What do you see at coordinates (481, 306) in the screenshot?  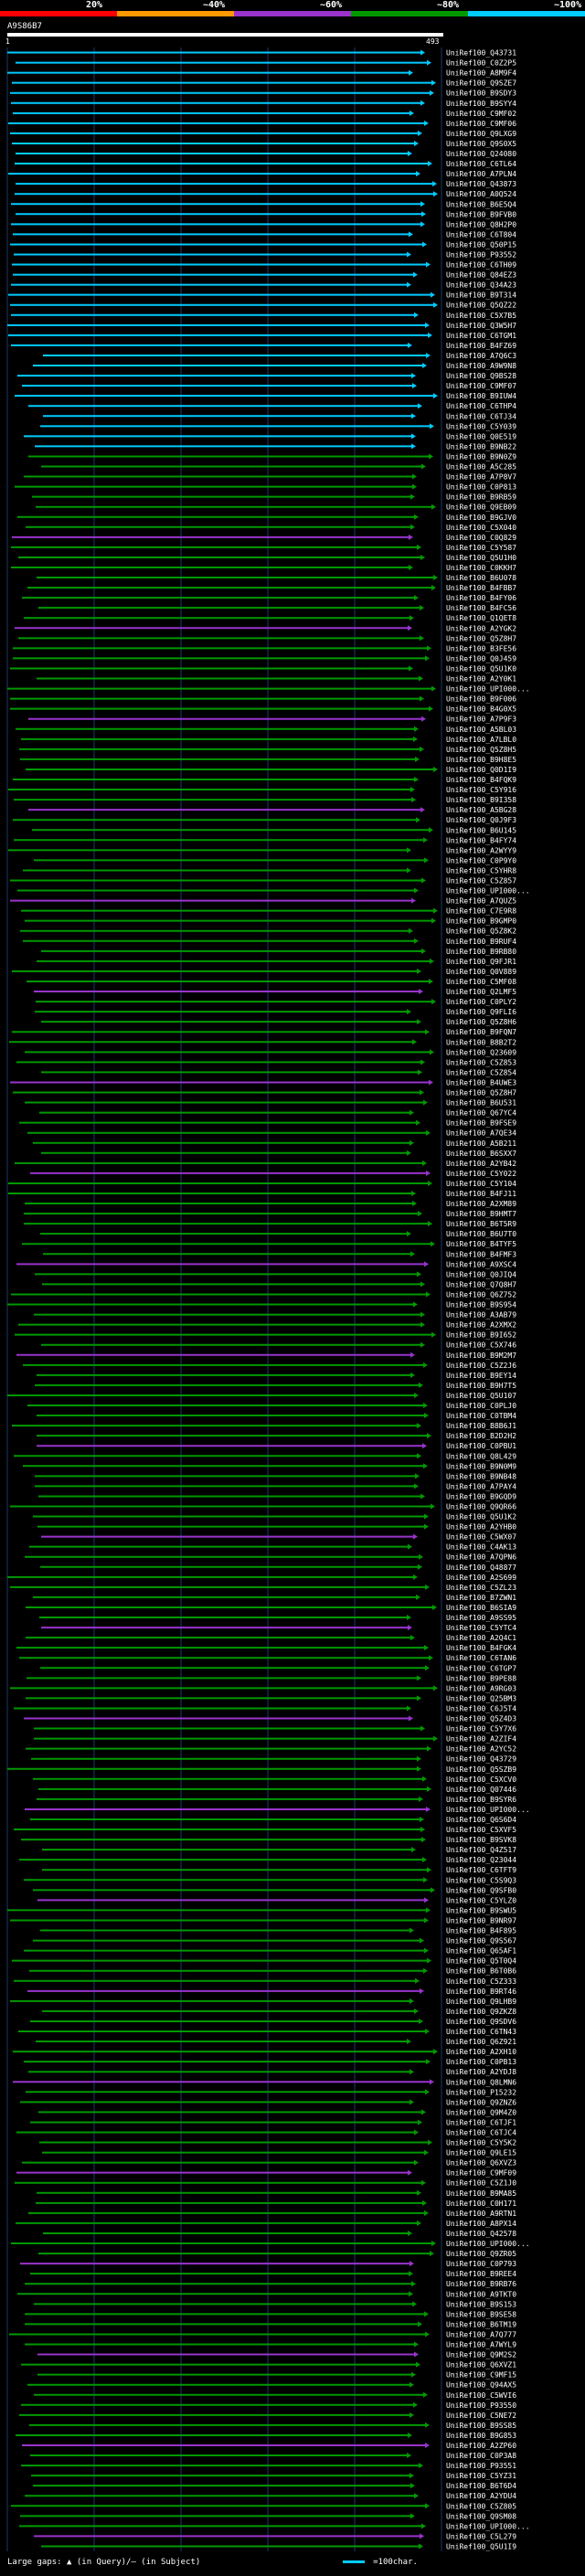 I see `hit-label: UniRef100_Q5QZ22` at bounding box center [481, 306].